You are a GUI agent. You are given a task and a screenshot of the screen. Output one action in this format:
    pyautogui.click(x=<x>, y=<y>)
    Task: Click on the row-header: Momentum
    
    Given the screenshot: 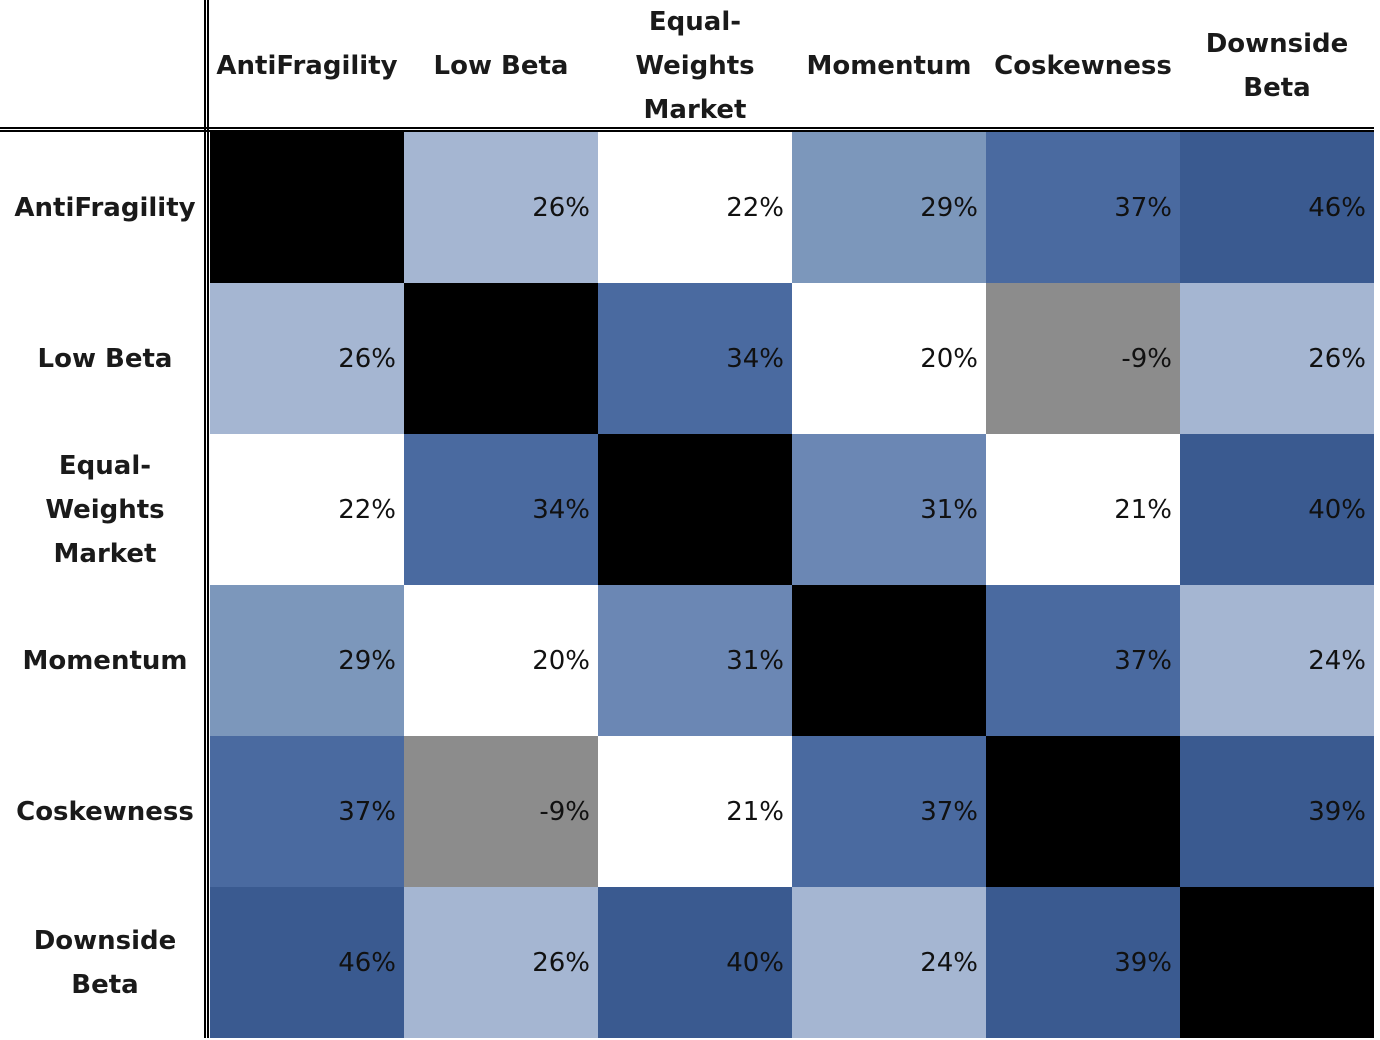 What is the action you would take?
    pyautogui.click(x=105, y=660)
    